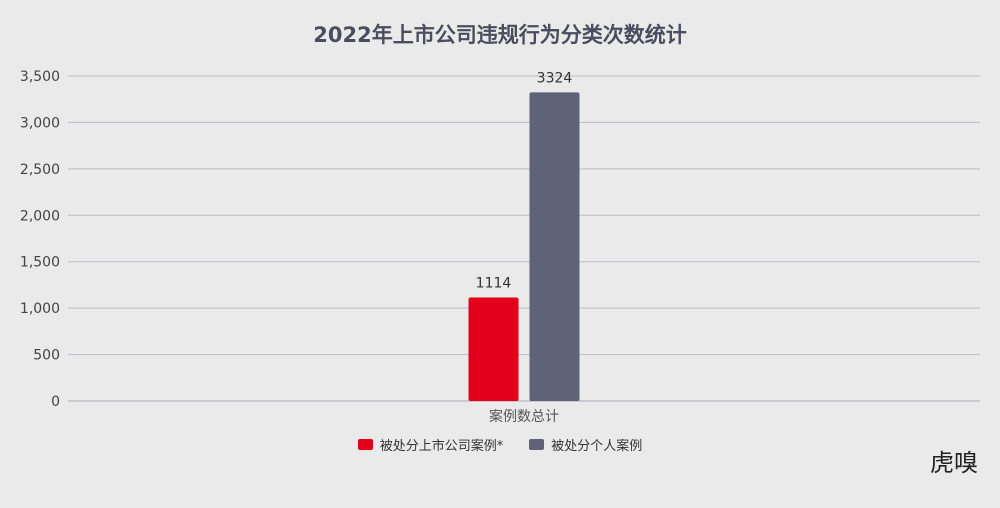 Image resolution: width=1000 pixels, height=508 pixels. What do you see at coordinates (40, 216) in the screenshot?
I see `y-tick-label: 2,000` at bounding box center [40, 216].